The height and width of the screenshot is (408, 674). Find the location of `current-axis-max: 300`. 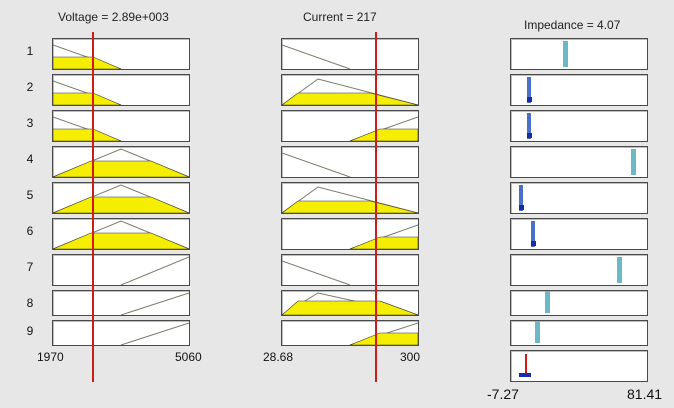

current-axis-max: 300 is located at coordinates (410, 357).